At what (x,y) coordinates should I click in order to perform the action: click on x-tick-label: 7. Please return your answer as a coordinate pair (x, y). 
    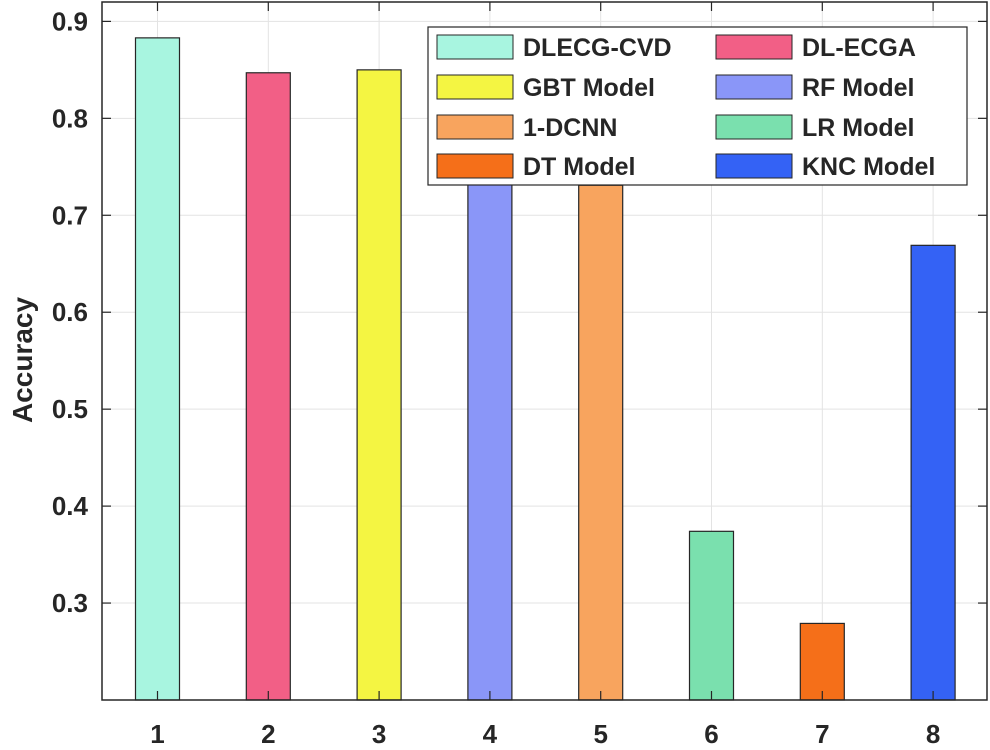
    Looking at the image, I should click on (822, 734).